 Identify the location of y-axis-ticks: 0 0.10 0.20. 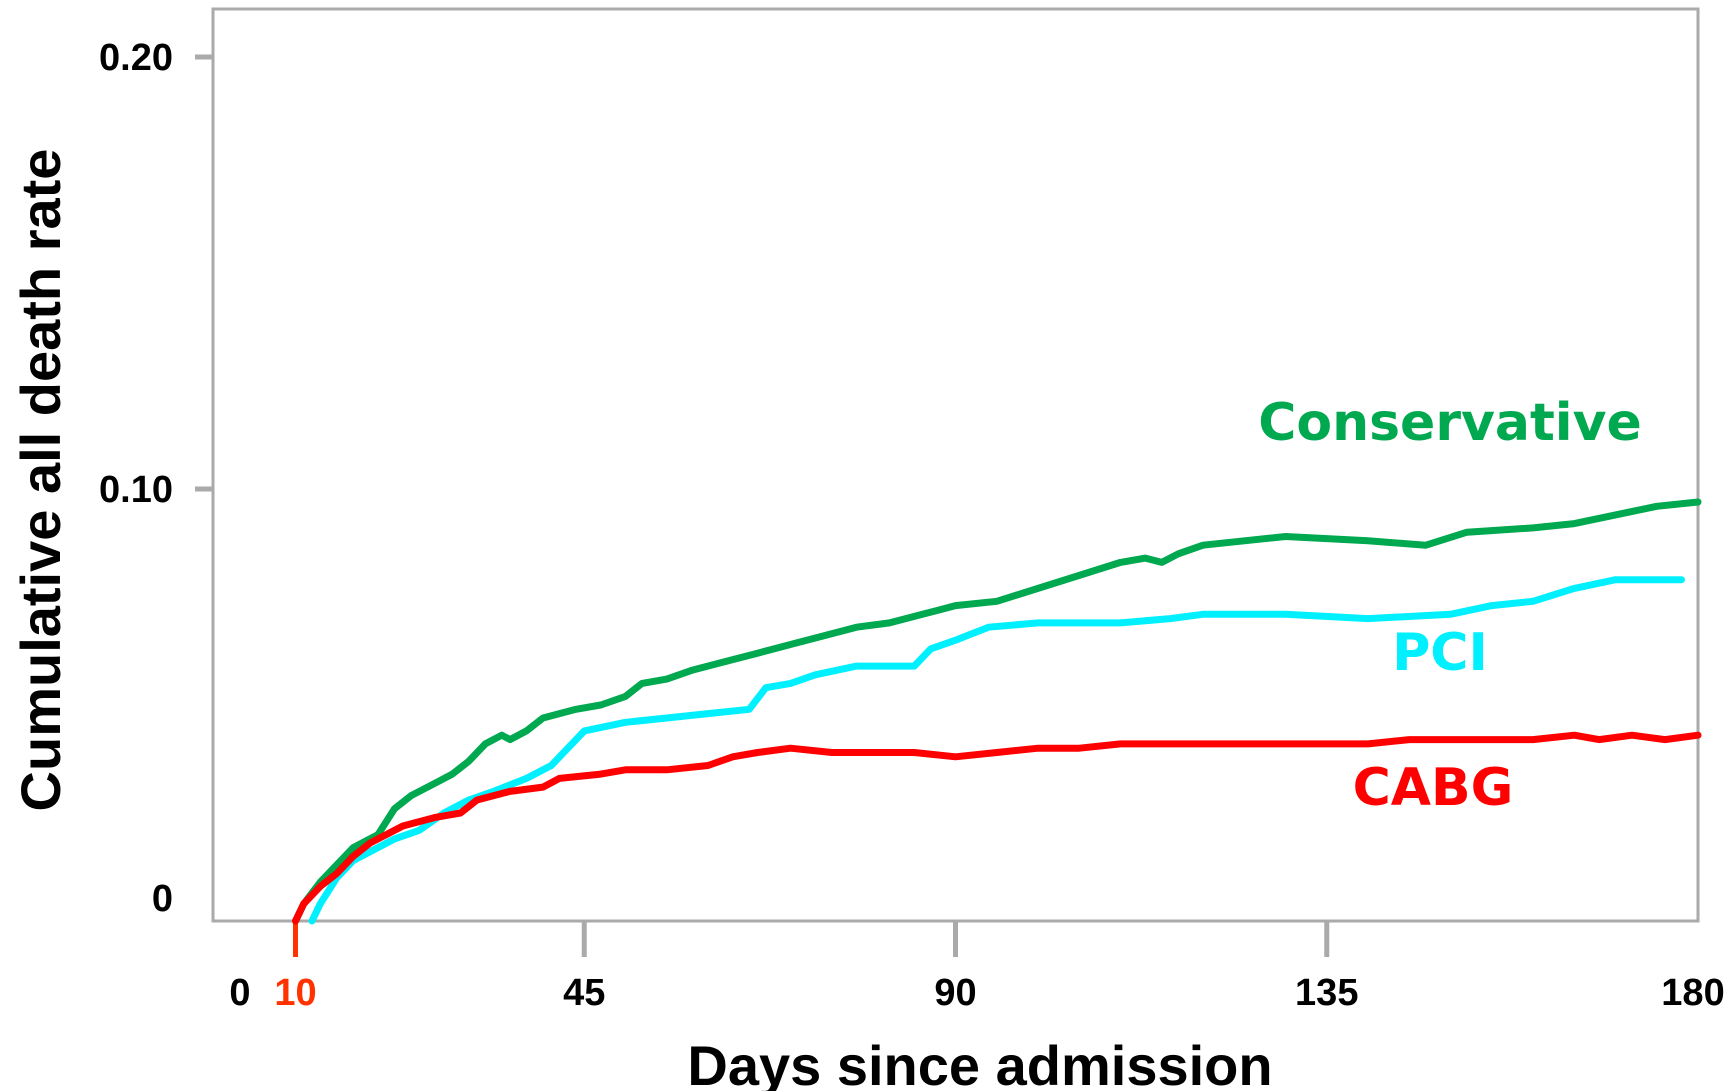
(156, 478).